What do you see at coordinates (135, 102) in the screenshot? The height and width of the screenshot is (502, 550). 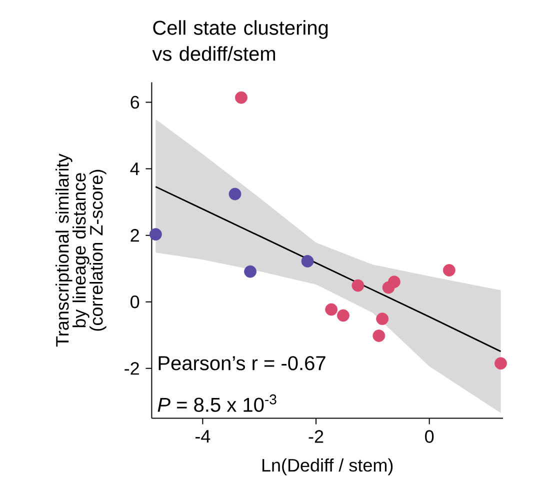 I see `y-tick-label: 6` at bounding box center [135, 102].